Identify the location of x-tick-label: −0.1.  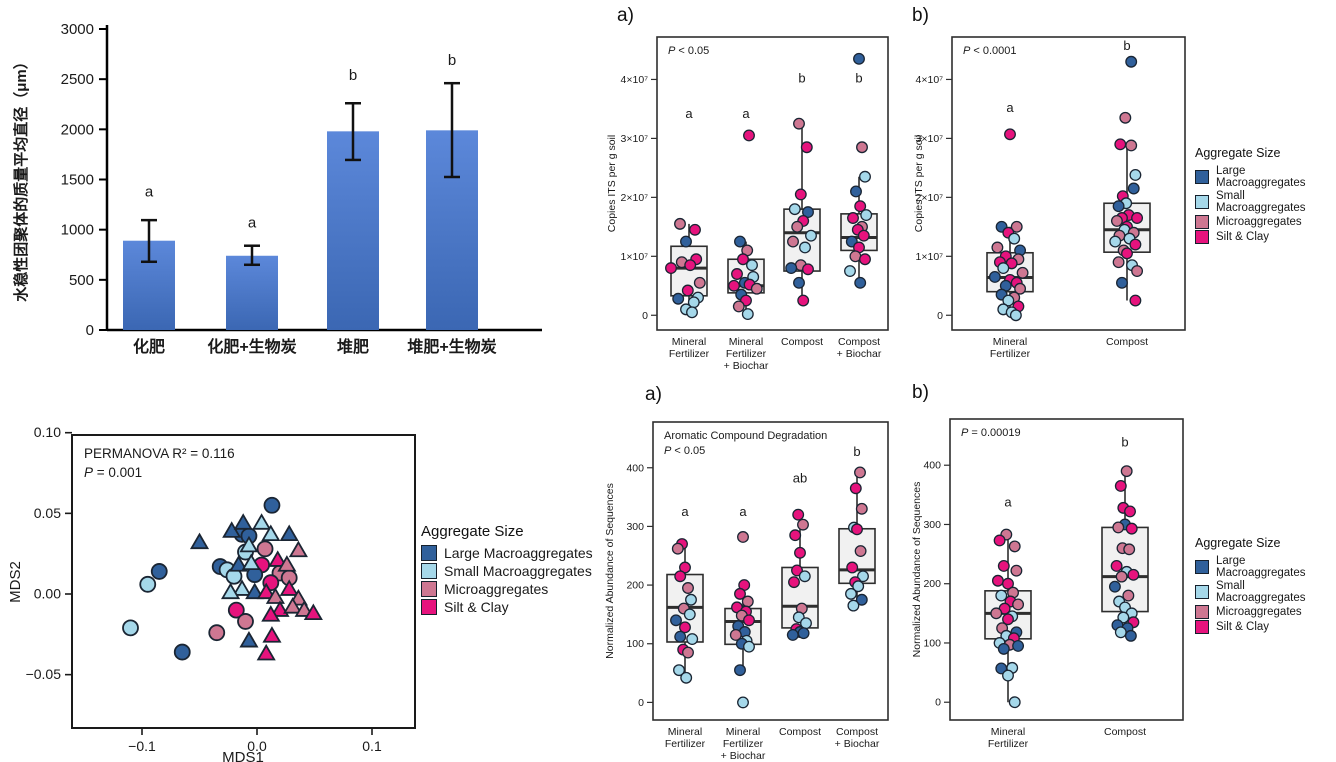
(142, 746).